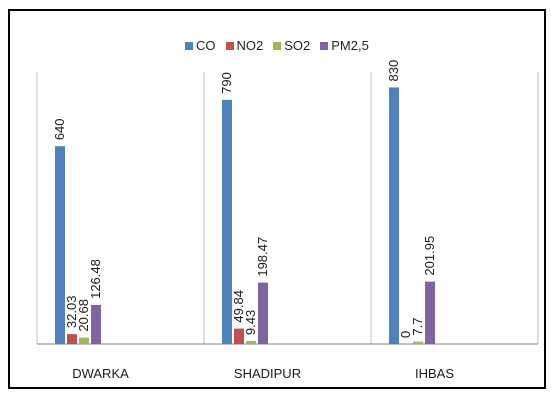 The width and height of the screenshot is (551, 394). Describe the element at coordinates (239, 336) in the screenshot. I see `bar-no2-shadipur` at that location.